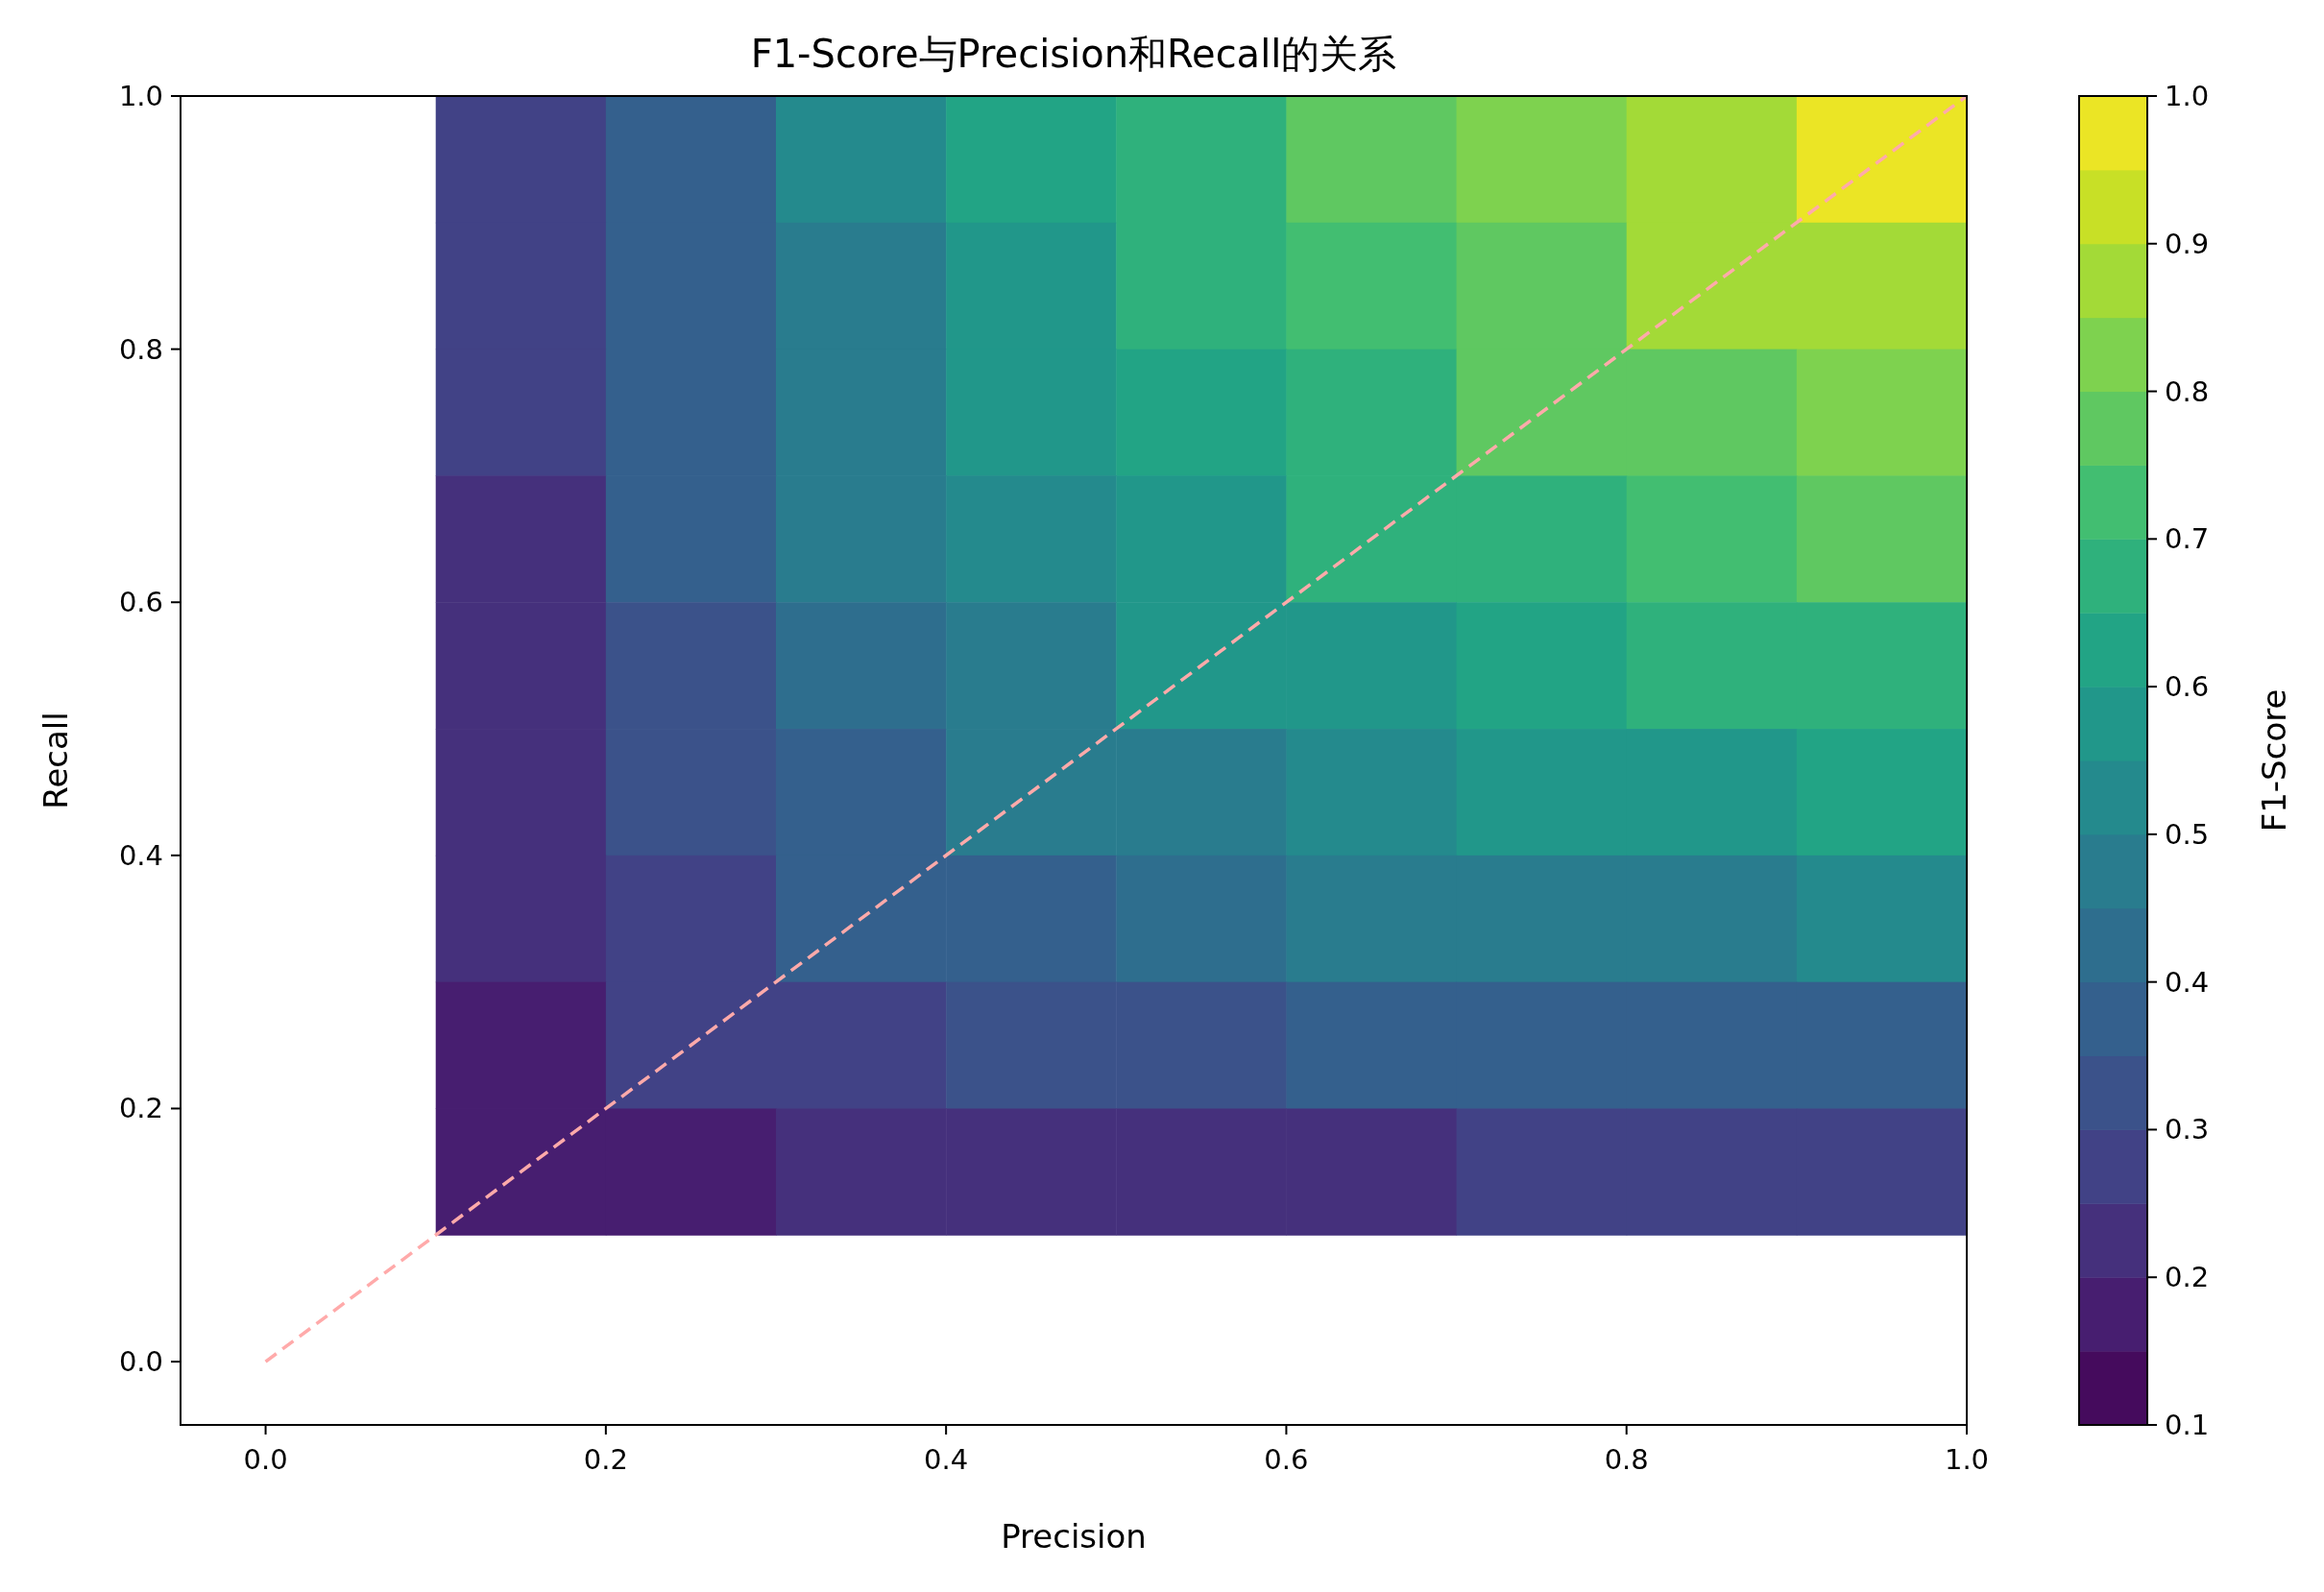 The height and width of the screenshot is (1592, 2324). Describe the element at coordinates (946, 1459) in the screenshot. I see `x-tick-label: 0.4` at that location.